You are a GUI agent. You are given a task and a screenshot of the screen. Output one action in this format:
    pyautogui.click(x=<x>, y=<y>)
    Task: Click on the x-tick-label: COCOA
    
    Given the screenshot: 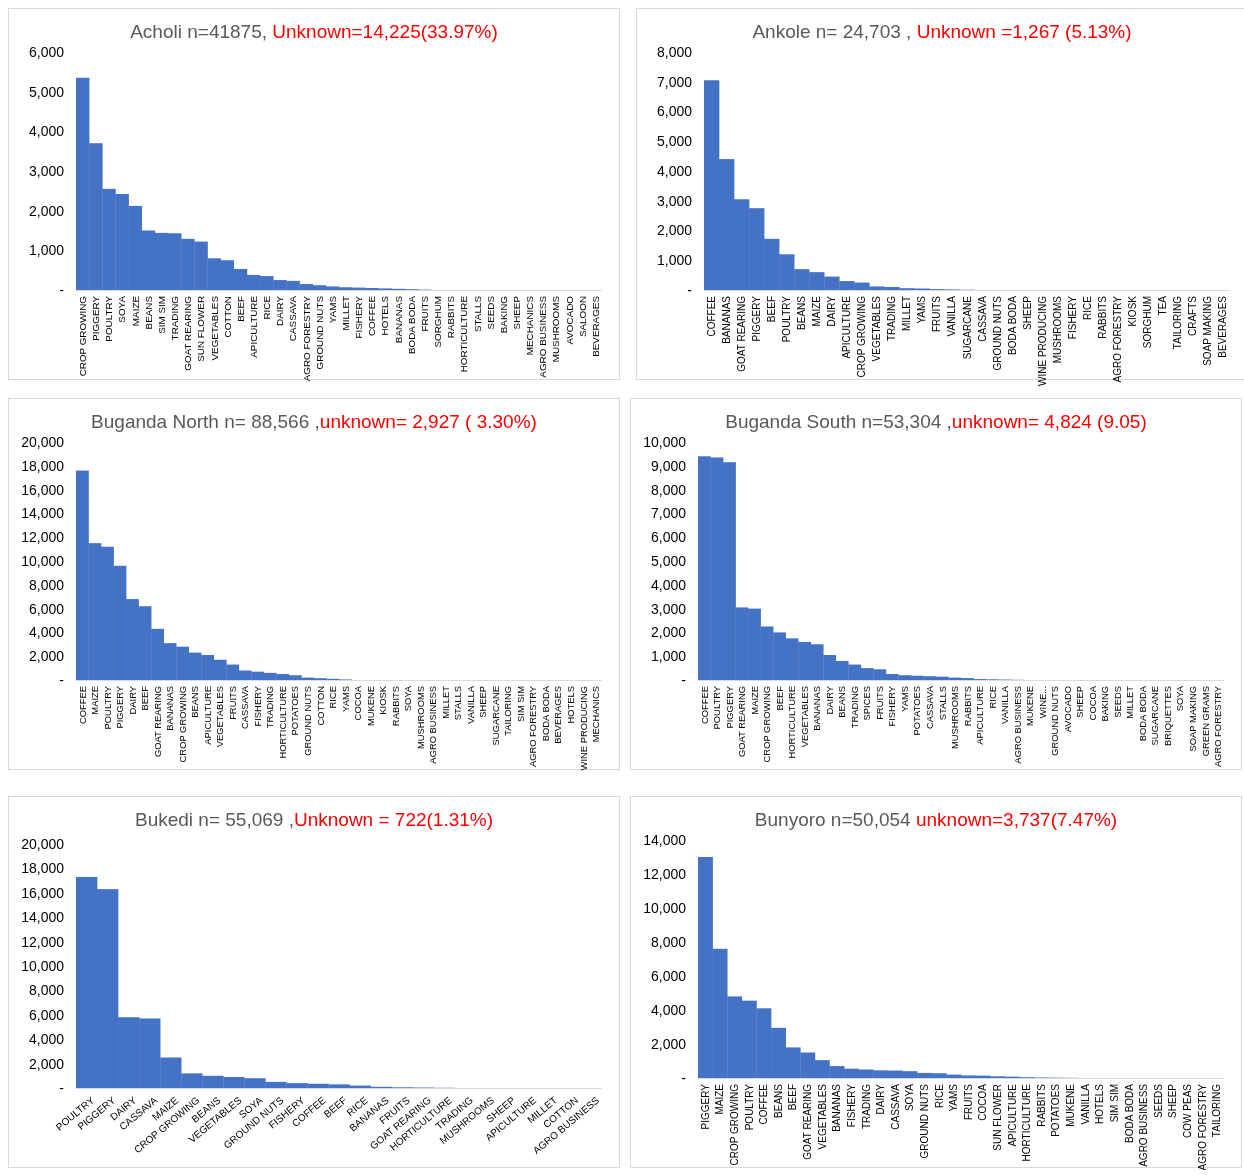 What is the action you would take?
    pyautogui.click(x=1092, y=703)
    